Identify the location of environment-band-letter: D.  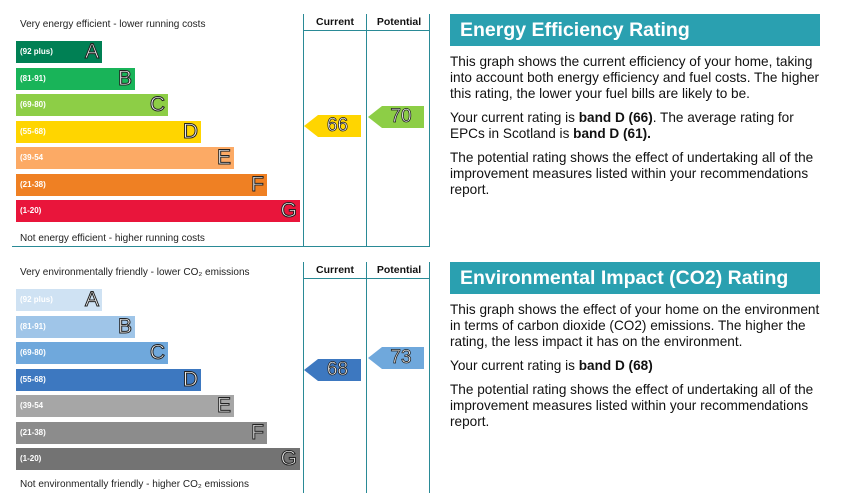
(190, 379).